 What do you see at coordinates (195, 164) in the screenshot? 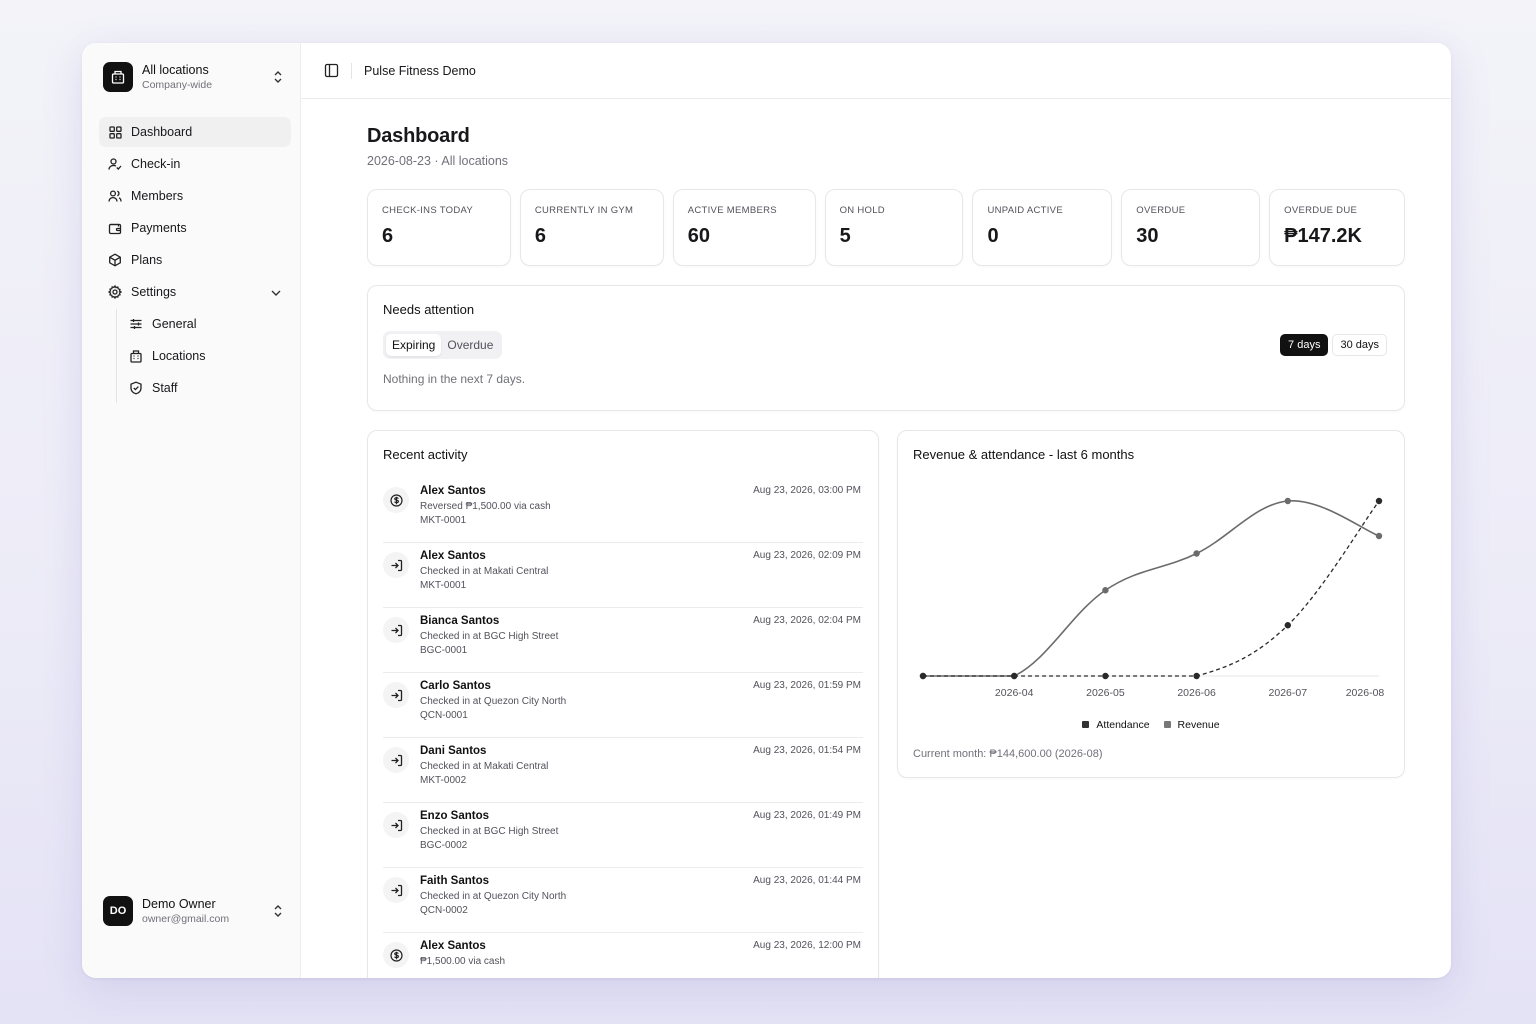
I see `sidebar-item-check-in: Check-in` at bounding box center [195, 164].